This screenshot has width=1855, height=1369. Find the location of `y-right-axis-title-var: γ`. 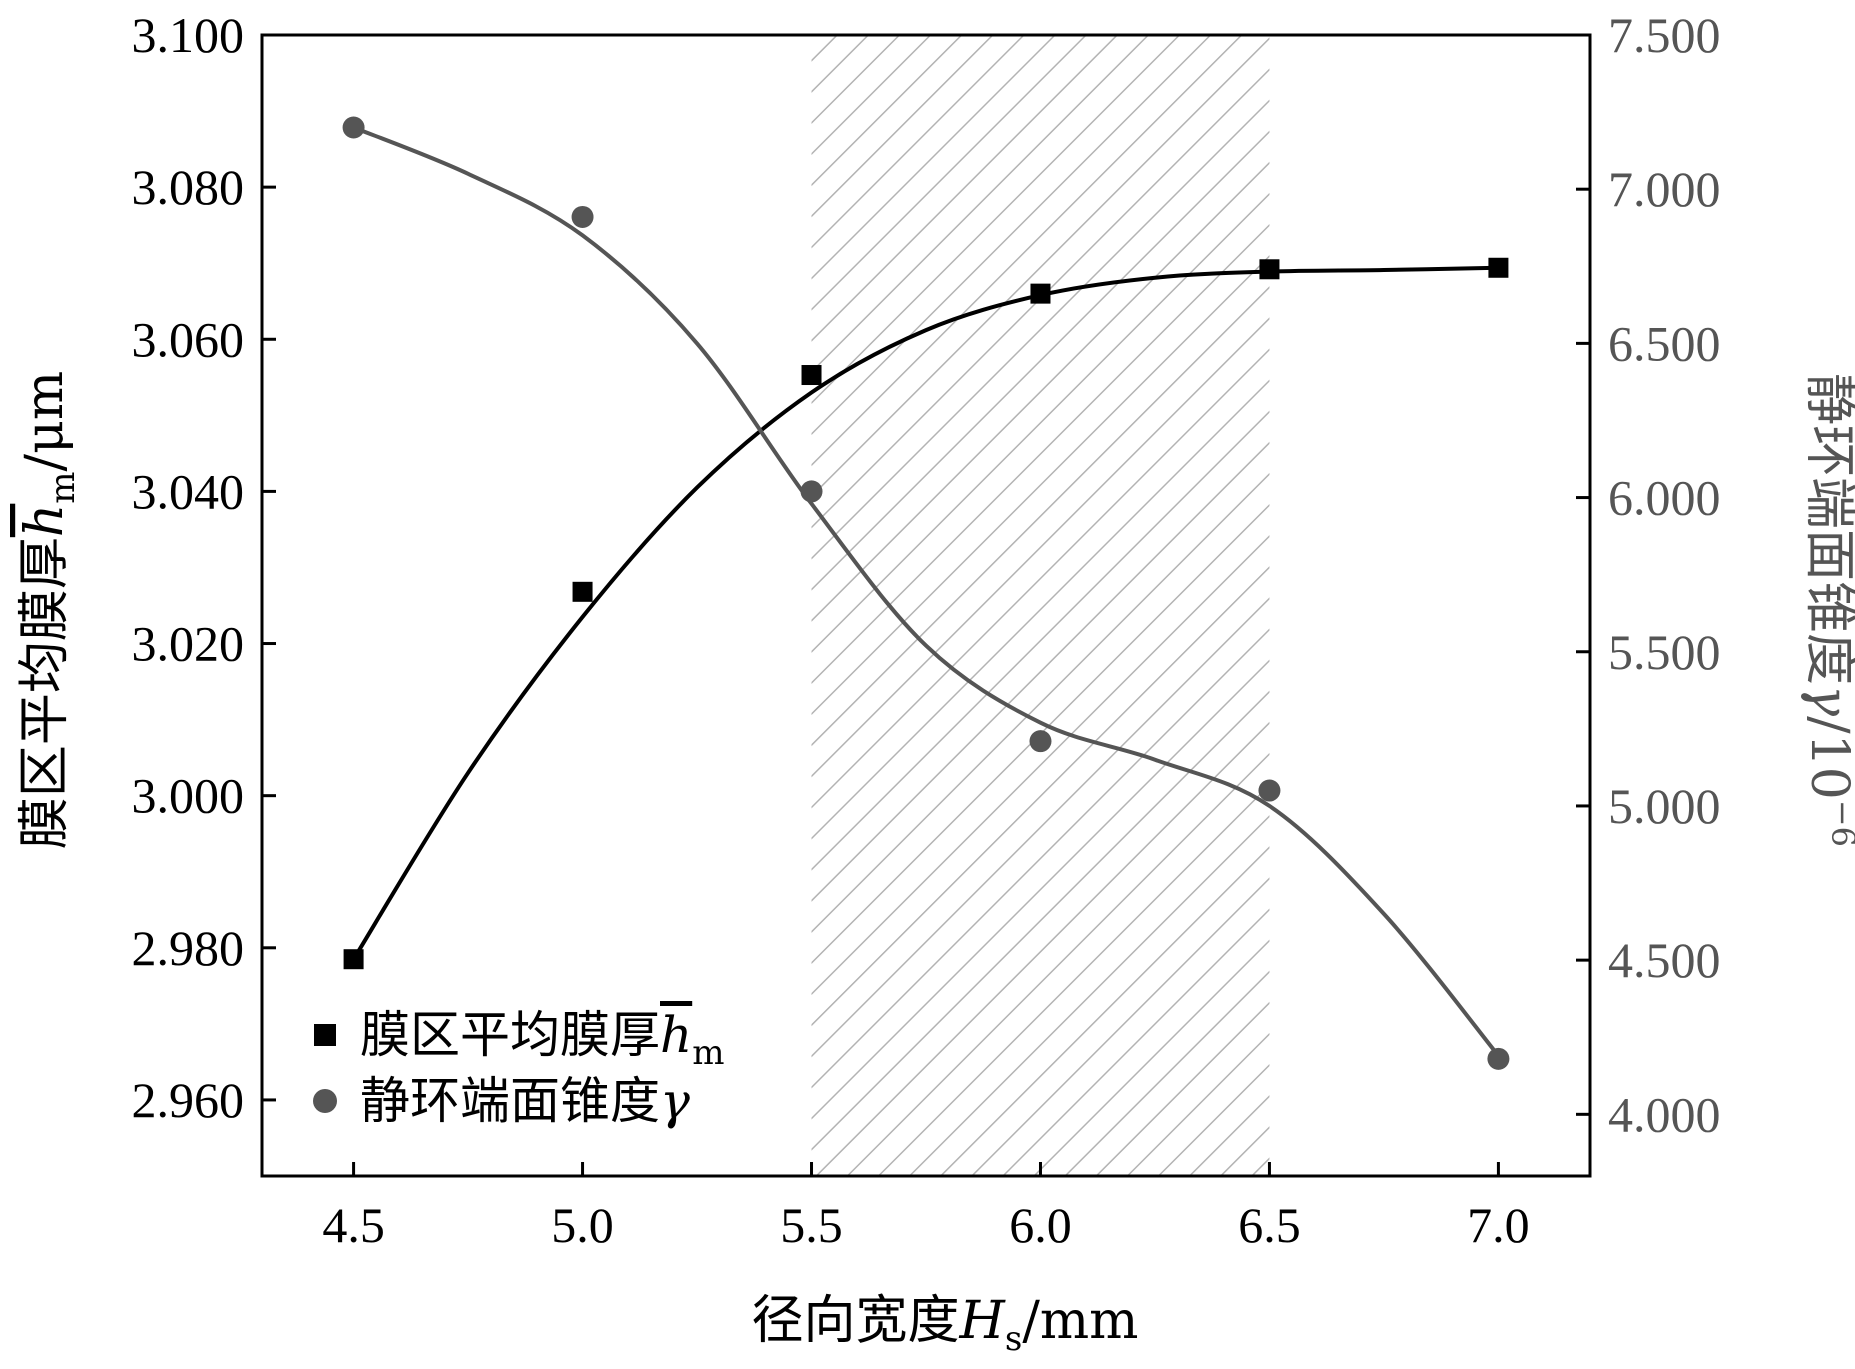

y-right-axis-title-var: γ is located at coordinates (1827, 701).